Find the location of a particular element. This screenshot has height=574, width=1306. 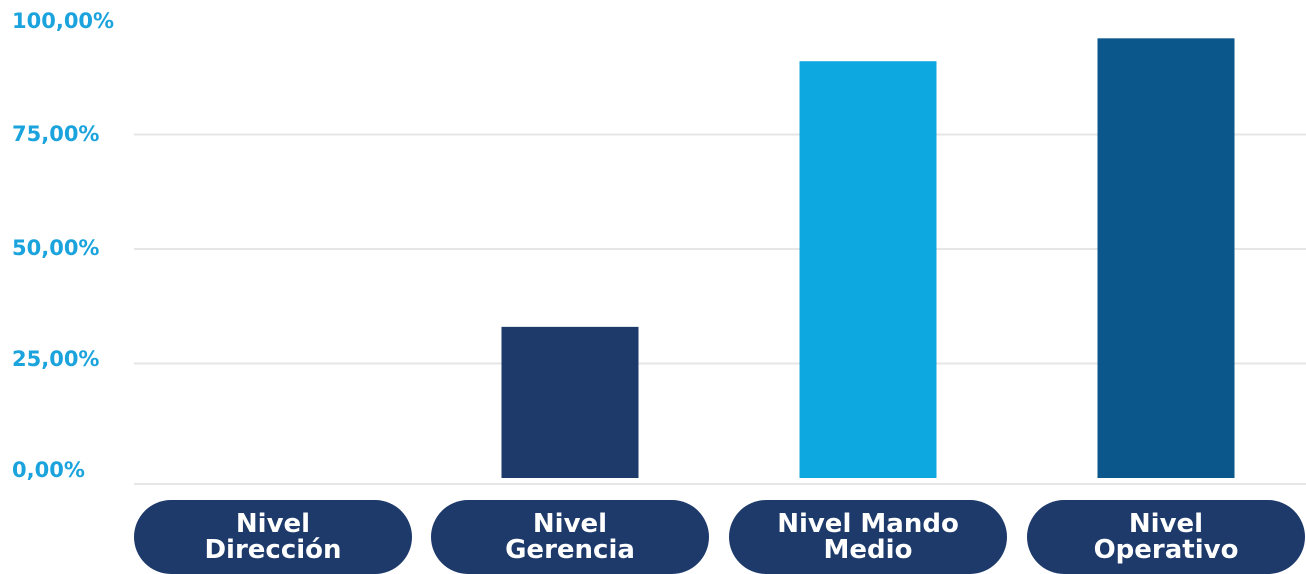

y-tick-label: 25,00% is located at coordinates (55, 359).